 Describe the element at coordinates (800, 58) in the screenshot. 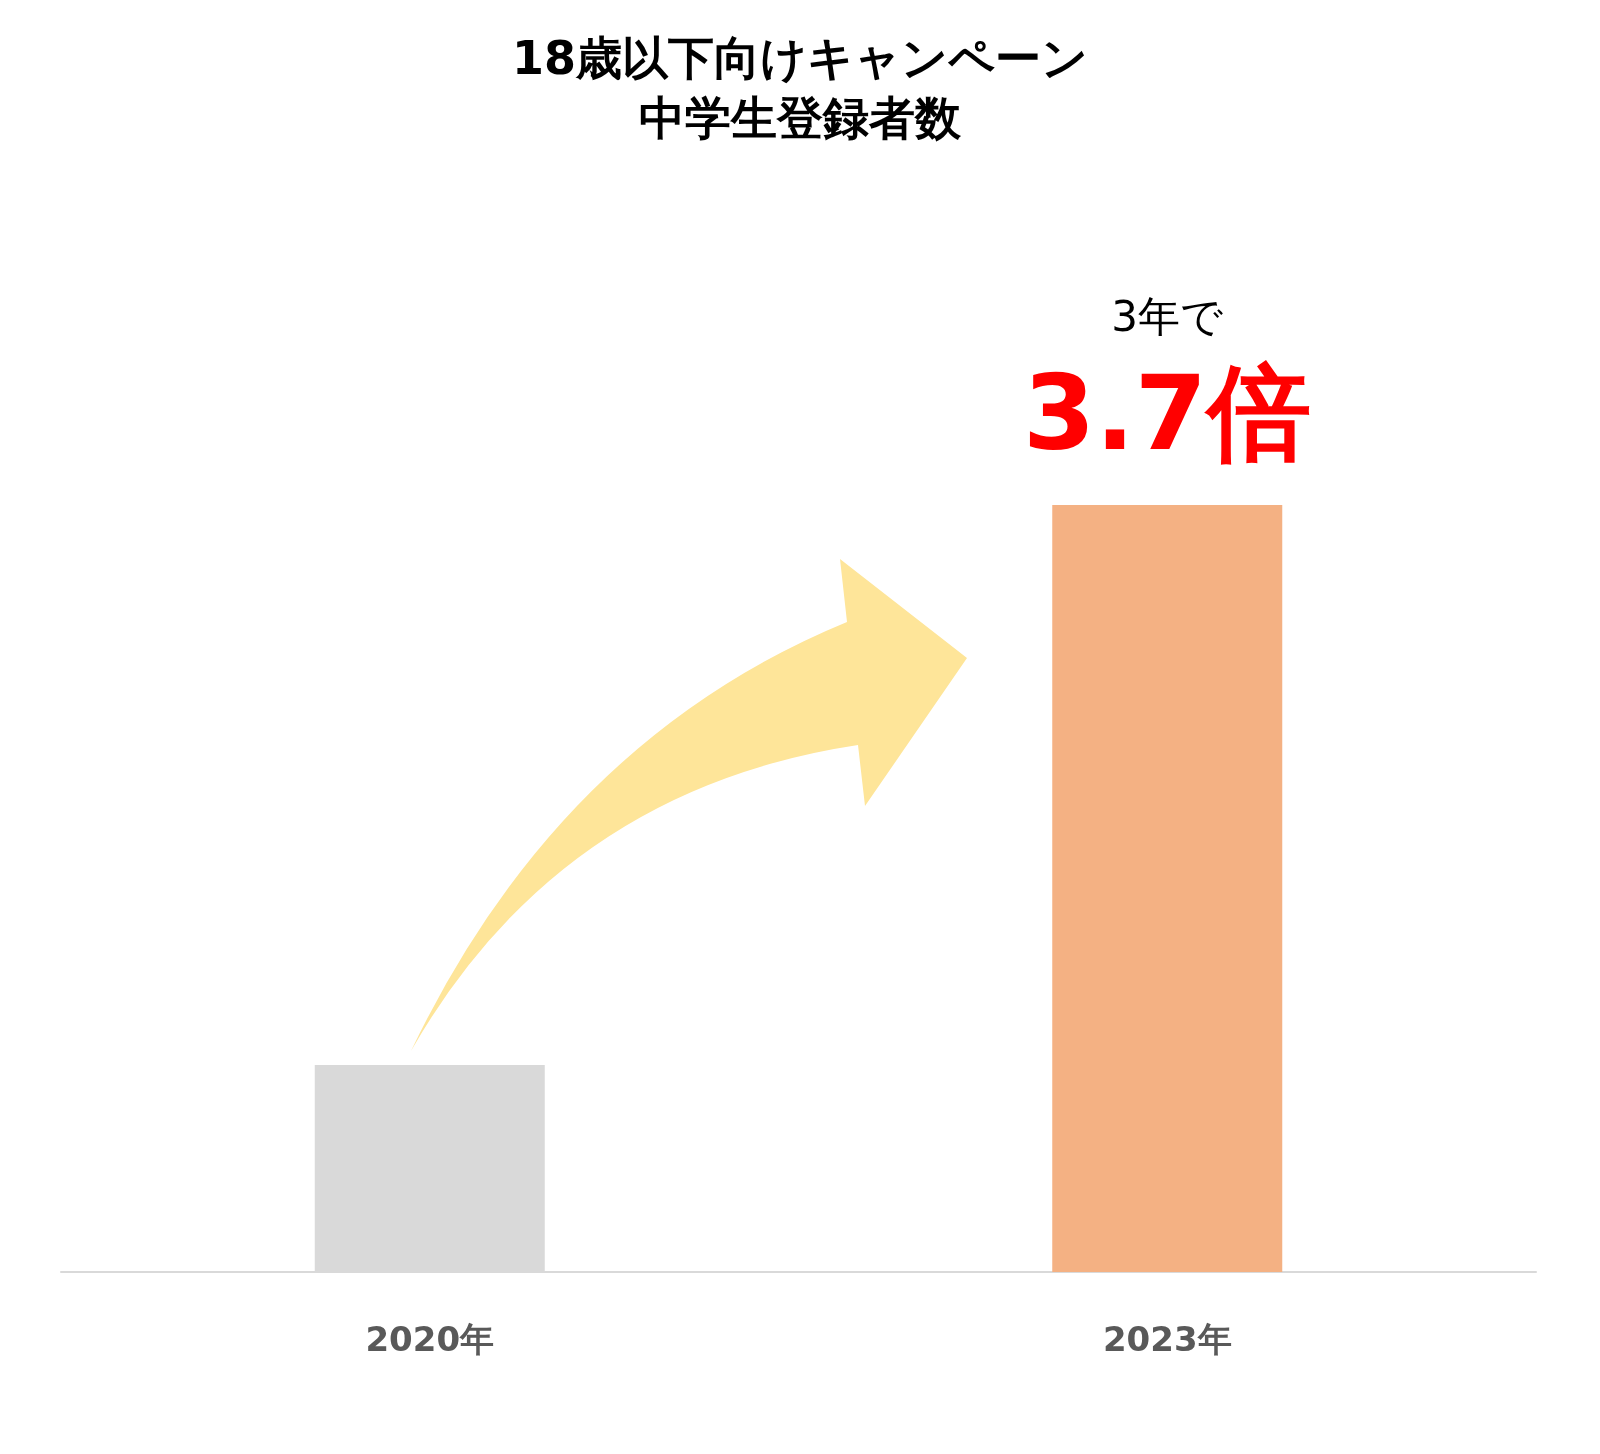

I see `chart-title: 18歳以下向けキャンペーン` at that location.